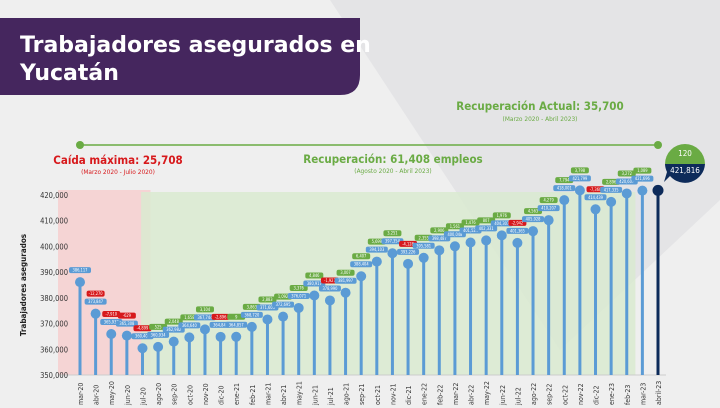 The image size is (720, 408). What do you see at coordinates (54, 298) in the screenshot?
I see `y-tick-label: 380,000` at bounding box center [54, 298].